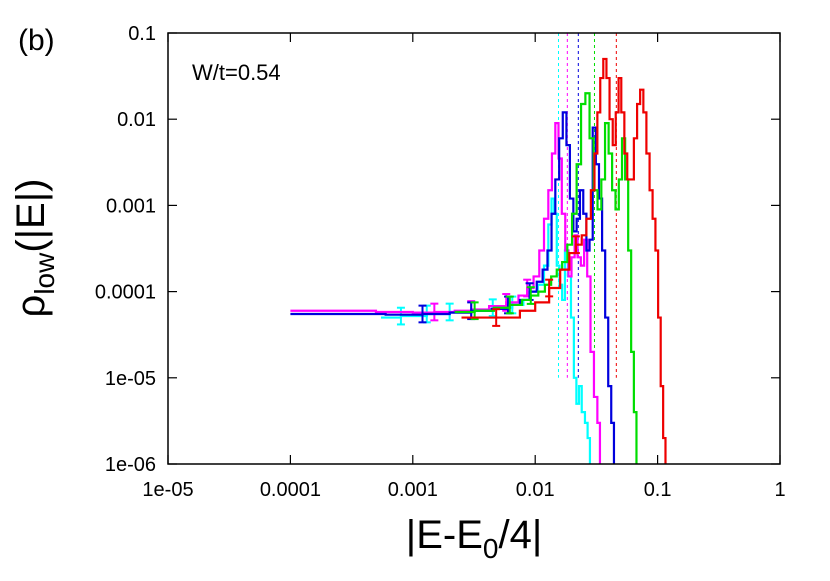 The height and width of the screenshot is (581, 830). What do you see at coordinates (474, 538) in the screenshot?
I see `x-axis-title: |E-E0/4|` at bounding box center [474, 538].